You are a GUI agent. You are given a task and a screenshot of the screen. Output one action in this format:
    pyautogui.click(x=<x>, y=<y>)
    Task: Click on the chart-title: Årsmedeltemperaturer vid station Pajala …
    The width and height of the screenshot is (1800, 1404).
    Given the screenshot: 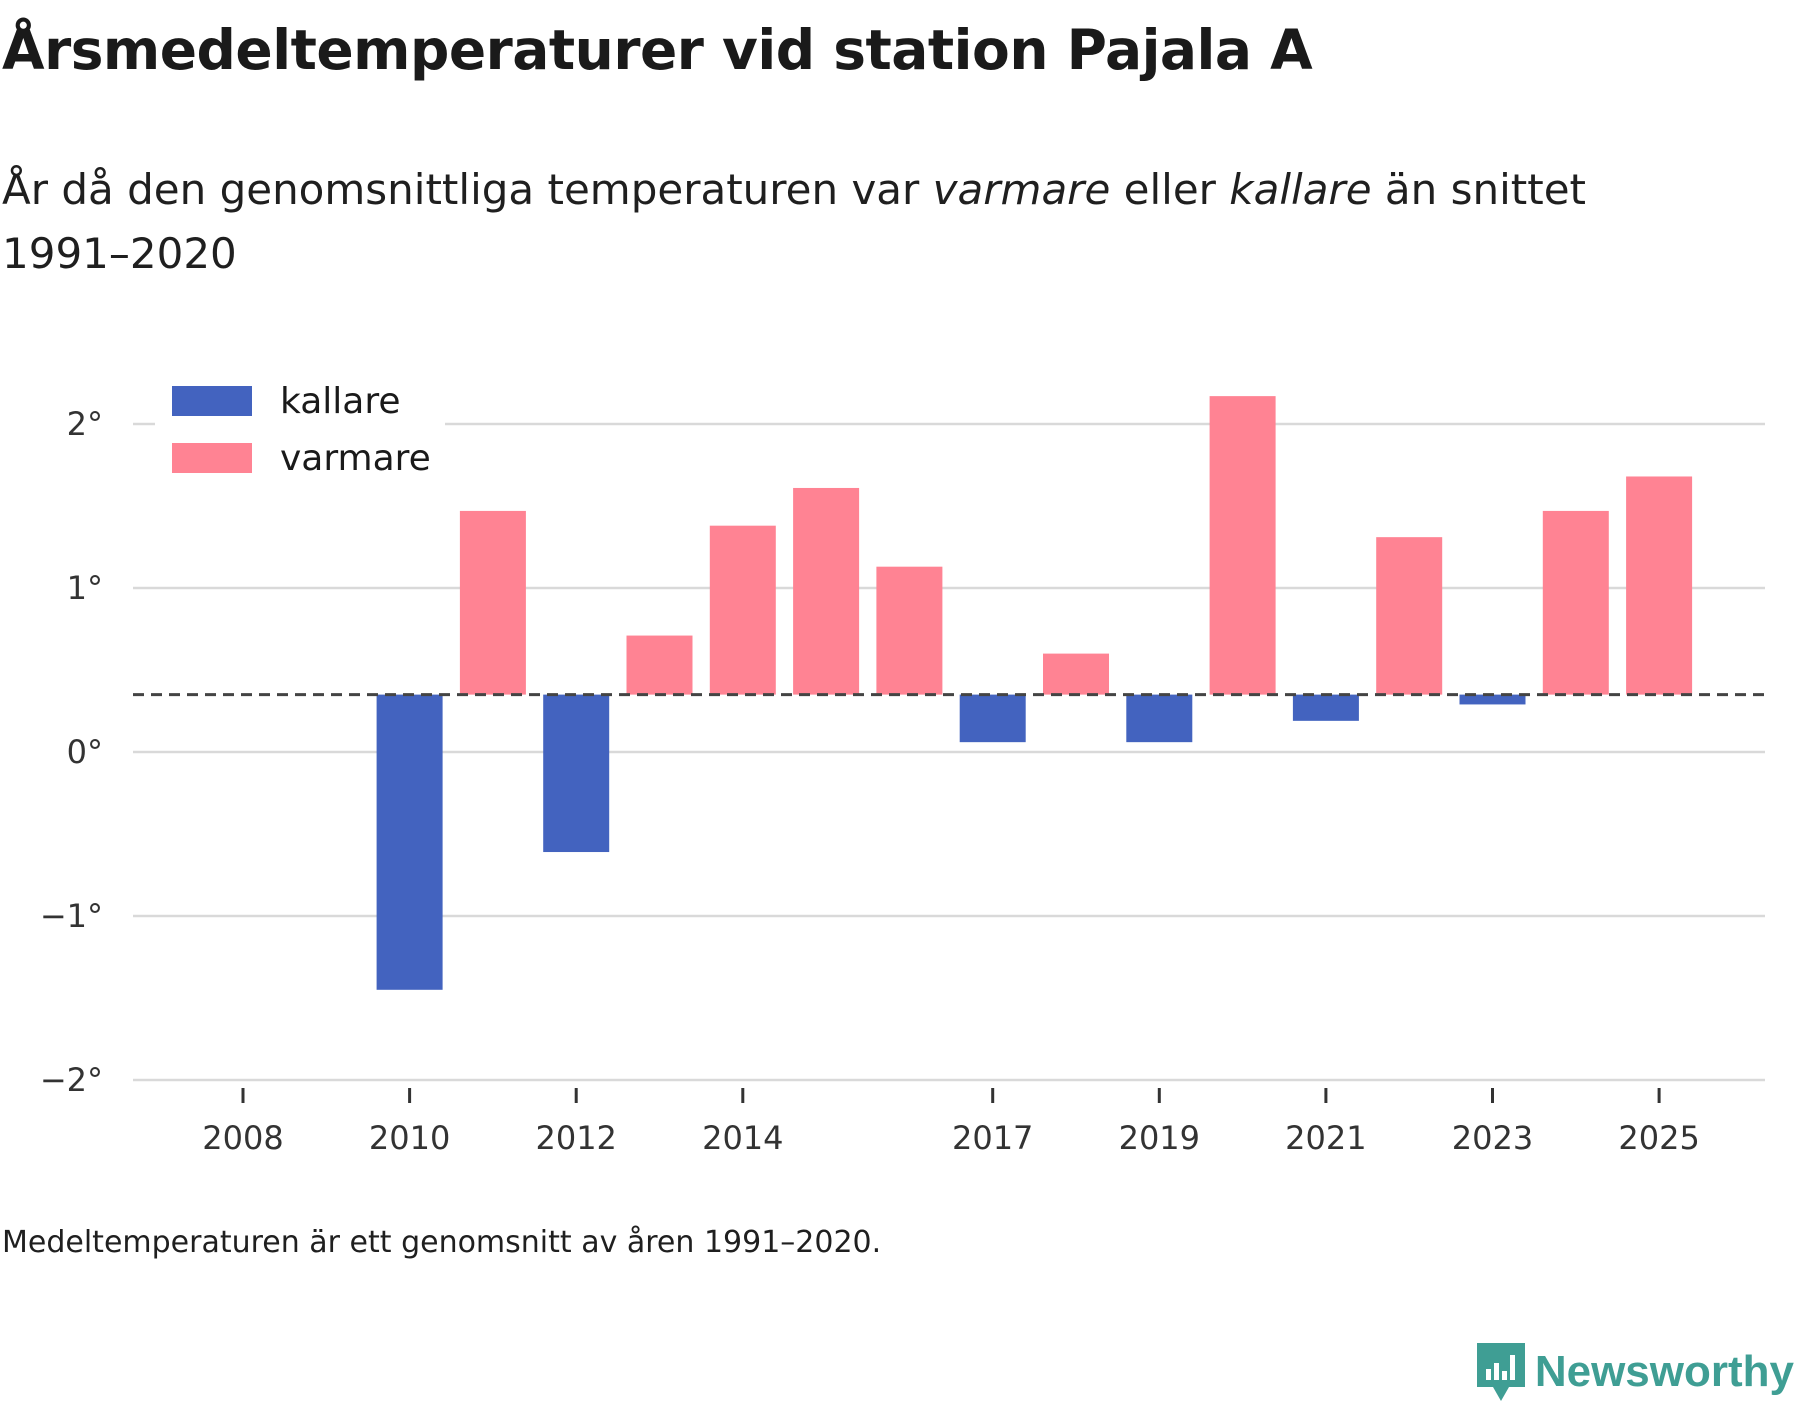 What is the action you would take?
    pyautogui.click(x=657, y=50)
    